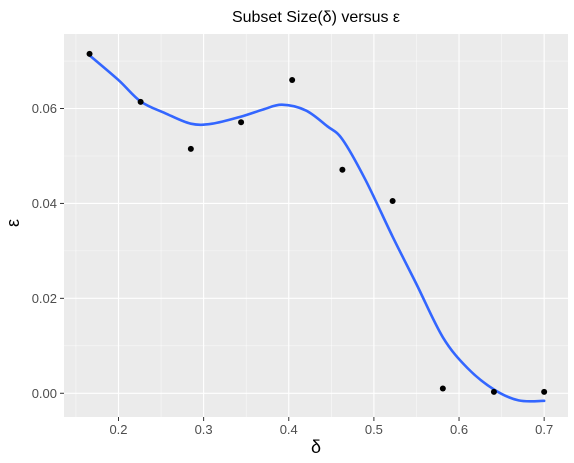  What do you see at coordinates (48, 251) in the screenshot?
I see `y-axis: 0.00 0.02 0.04 0.06` at bounding box center [48, 251].